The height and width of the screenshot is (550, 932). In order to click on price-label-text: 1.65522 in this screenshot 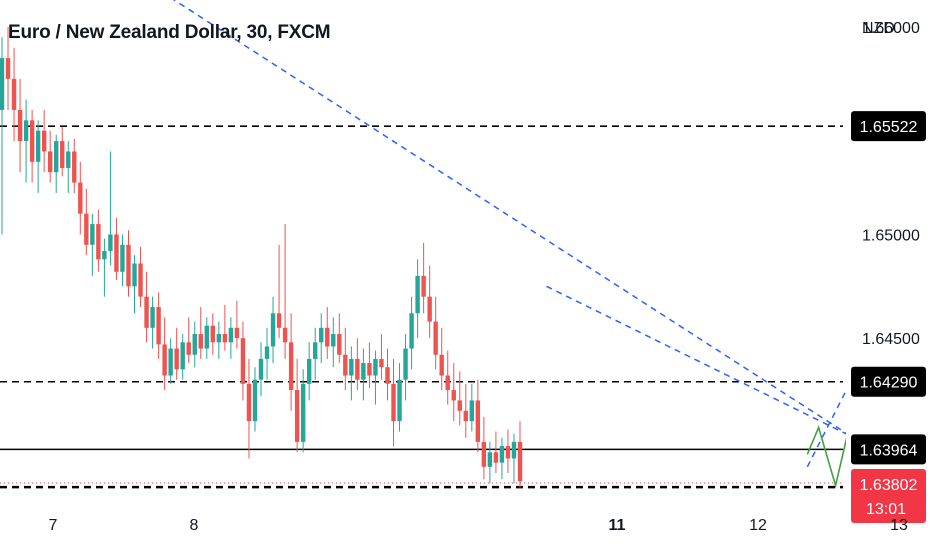, I will do `click(889, 127)`.